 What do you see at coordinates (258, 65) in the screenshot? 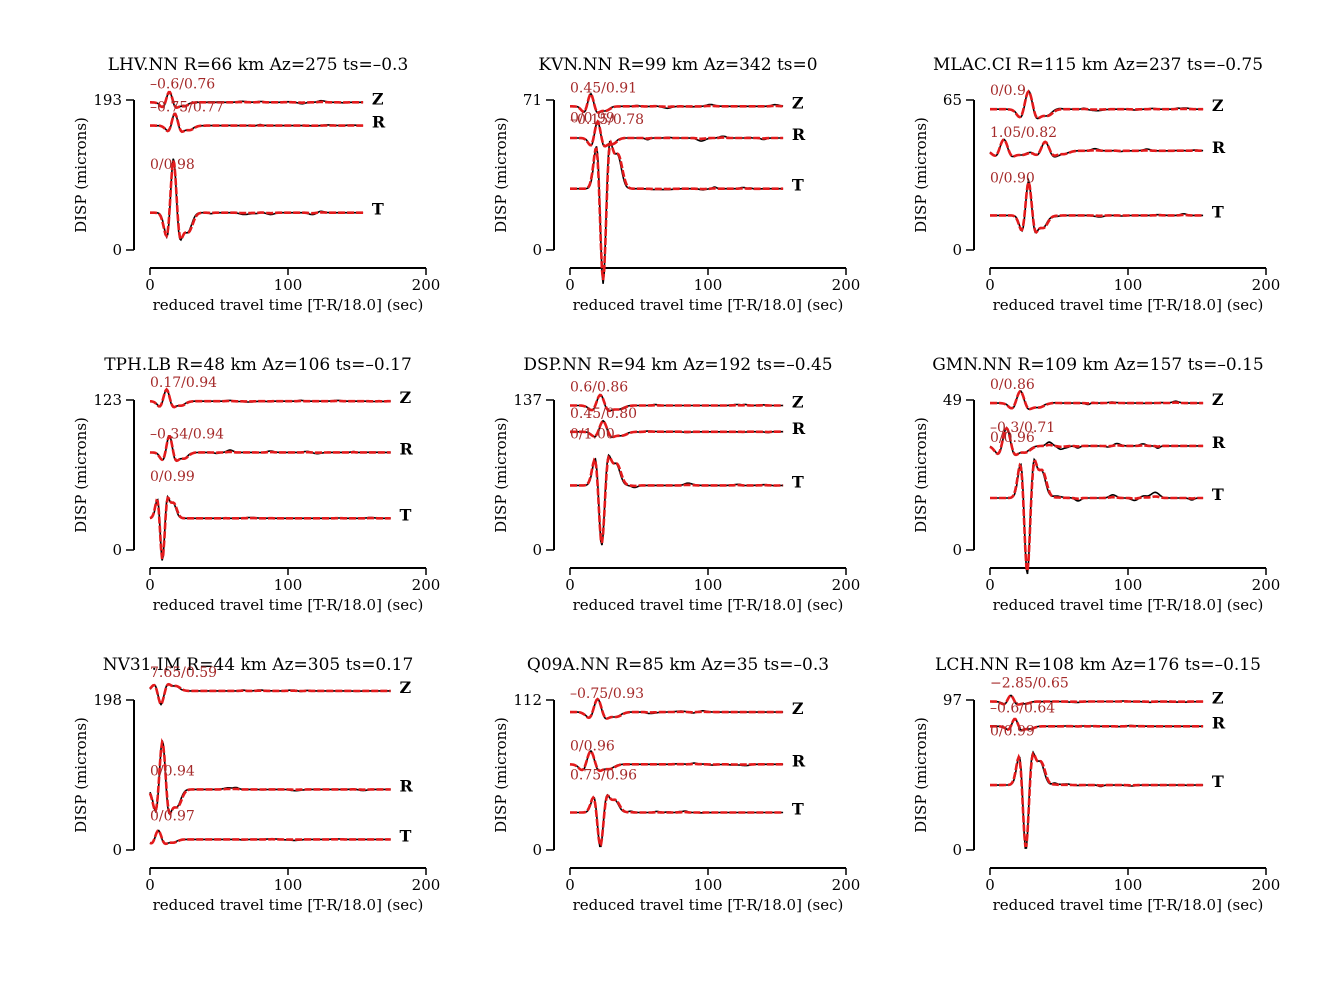
I see `panel-title: LHV.NN R=66 km Az=275 ts=–0.3` at bounding box center [258, 65].